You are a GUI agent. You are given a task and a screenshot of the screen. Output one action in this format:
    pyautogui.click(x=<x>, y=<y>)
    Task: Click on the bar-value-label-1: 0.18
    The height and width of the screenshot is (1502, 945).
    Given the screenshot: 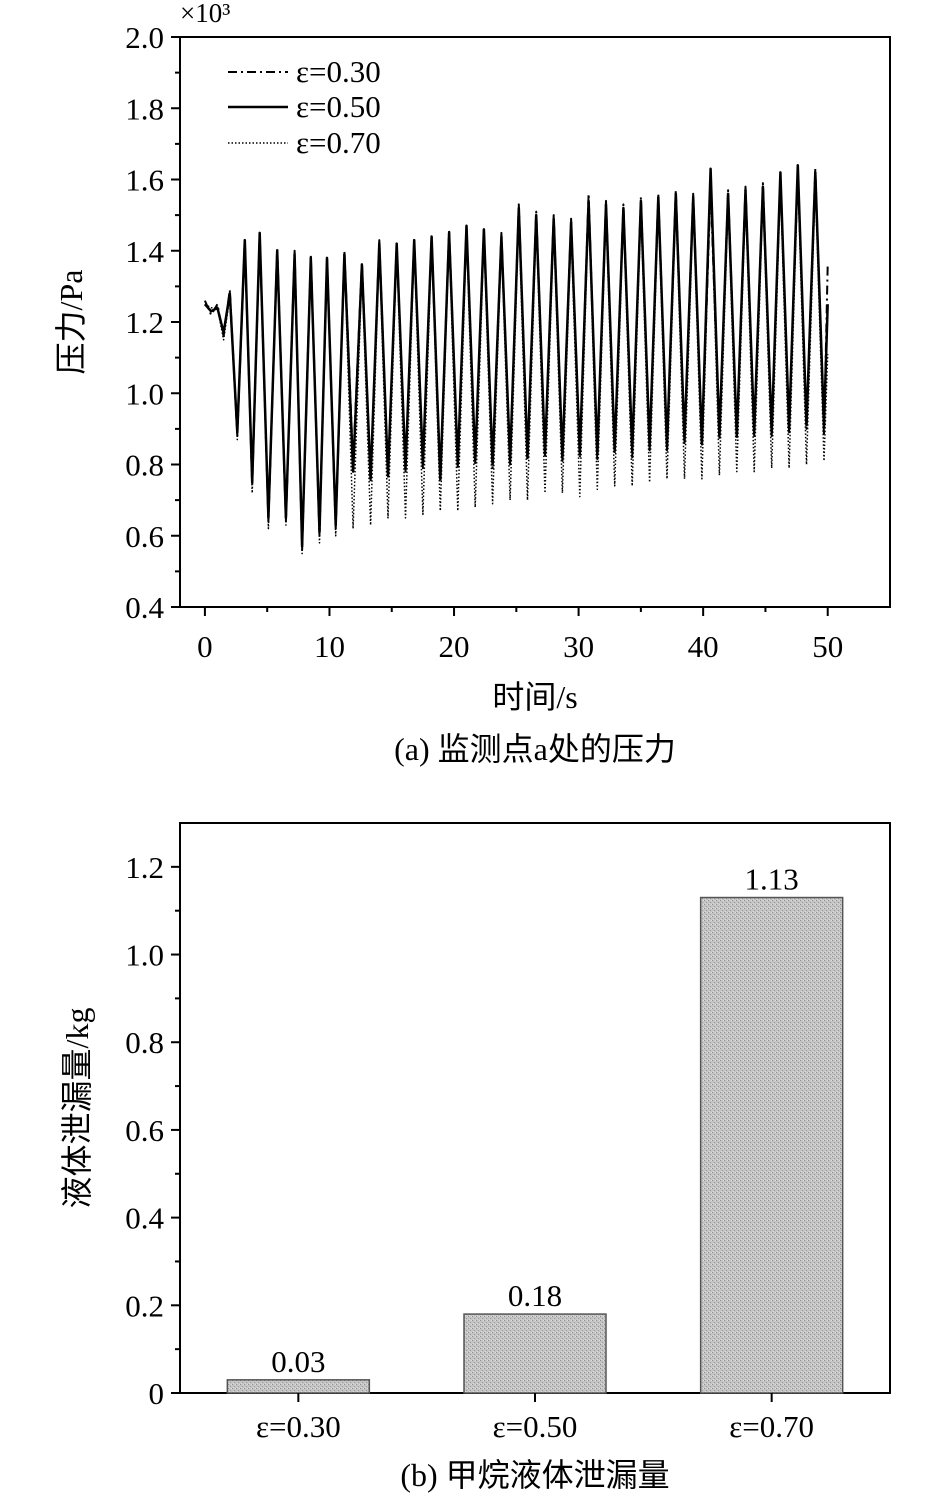 What is the action you would take?
    pyautogui.click(x=535, y=1295)
    